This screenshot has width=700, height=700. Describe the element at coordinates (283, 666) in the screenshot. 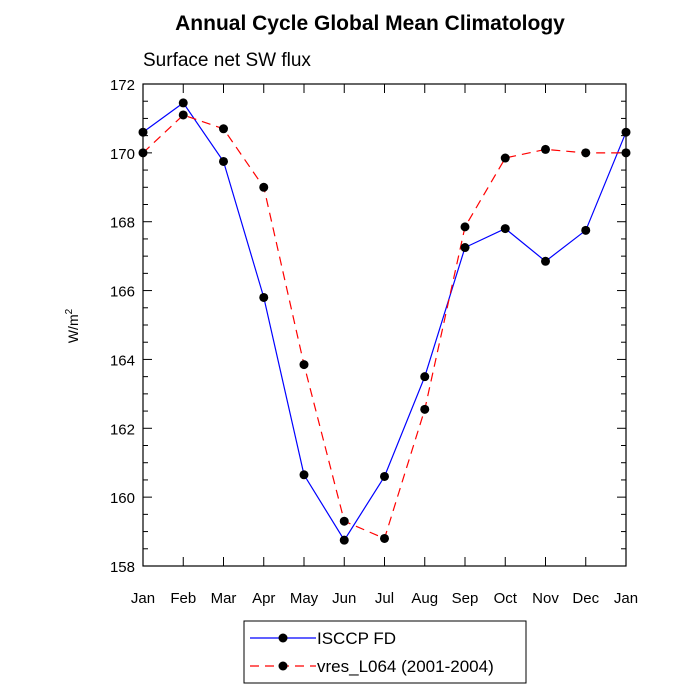

I see `legend-marker-vres` at that location.